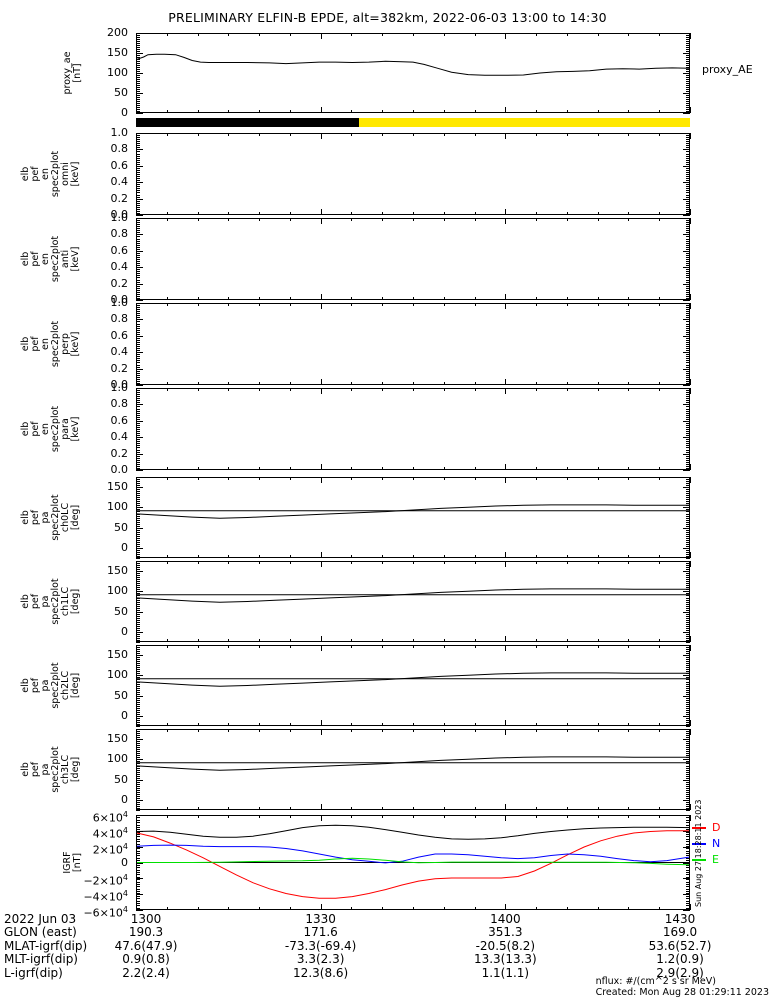 The image size is (775, 1000). Describe the element at coordinates (110, 343) in the screenshot. I see `ytick-labels-en-perp: 1.0 0.8 0.6 0.4 0.2 0.0` at that location.